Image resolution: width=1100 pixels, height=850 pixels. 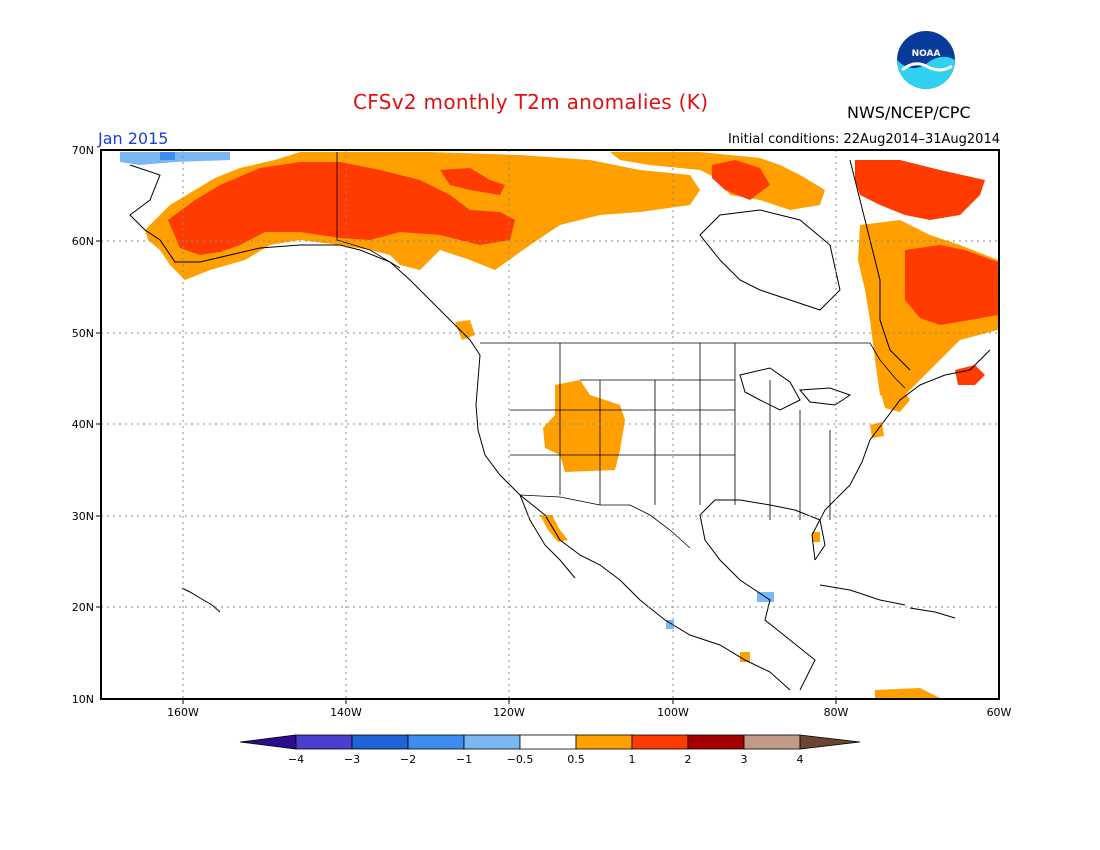 I want to click on us-canada-border, so click(x=693, y=365).